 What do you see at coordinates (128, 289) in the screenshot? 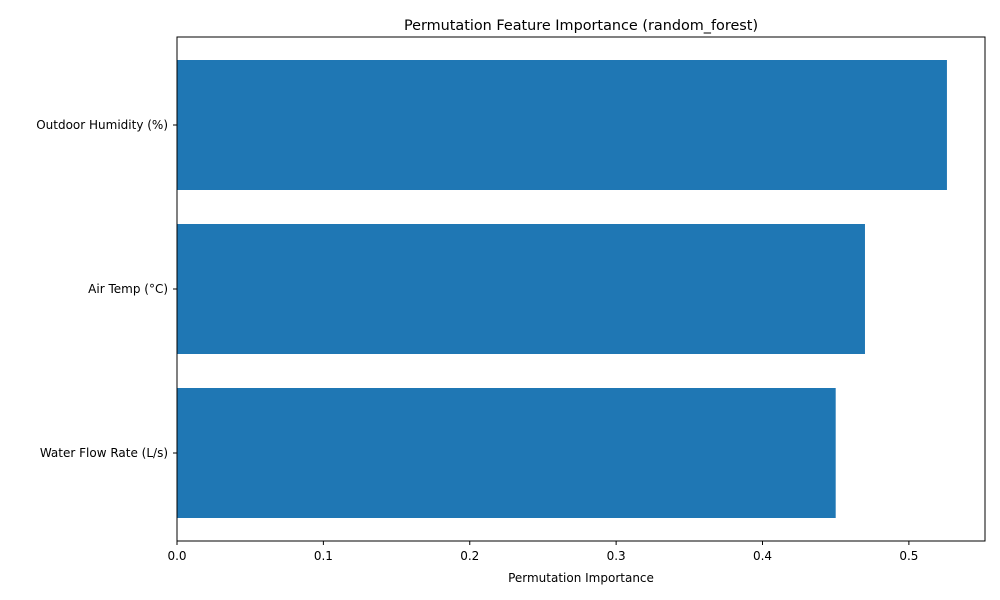
I see `y-tick-label: Air Temp (°C)` at bounding box center [128, 289].